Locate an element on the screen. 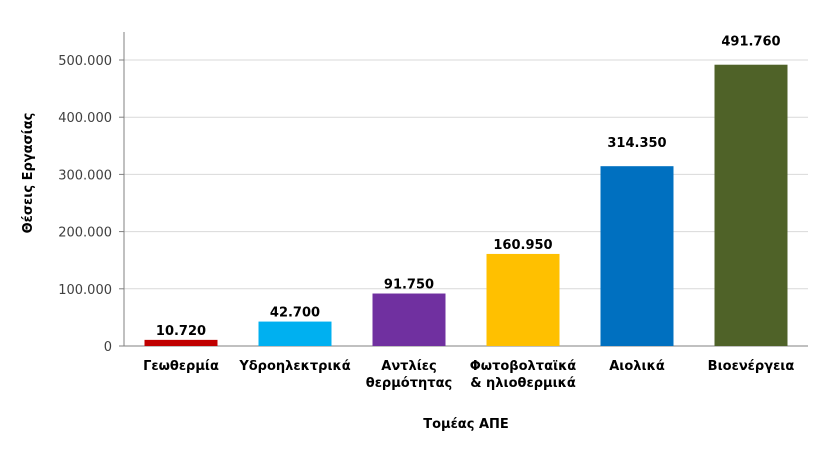  y-tick-label: 100.000 is located at coordinates (85, 290).